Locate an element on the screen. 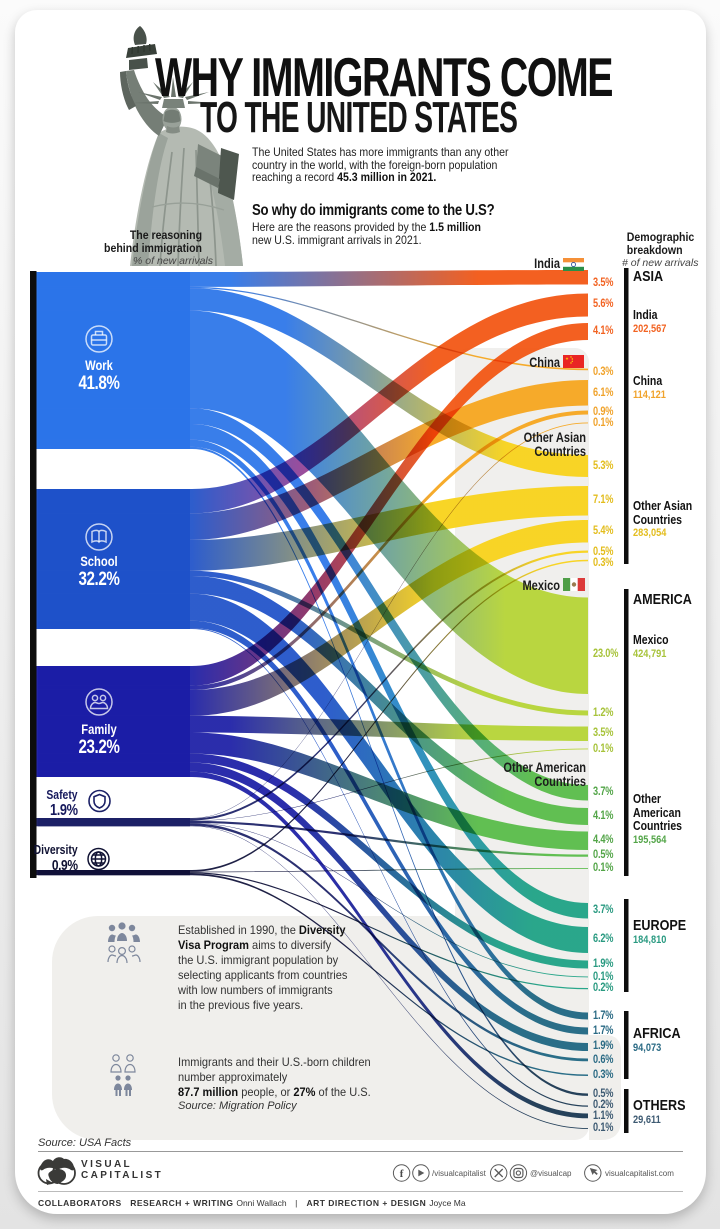 This screenshot has height=1229, width=720. svg-text: @visualcap is located at coordinates (551, 1173).